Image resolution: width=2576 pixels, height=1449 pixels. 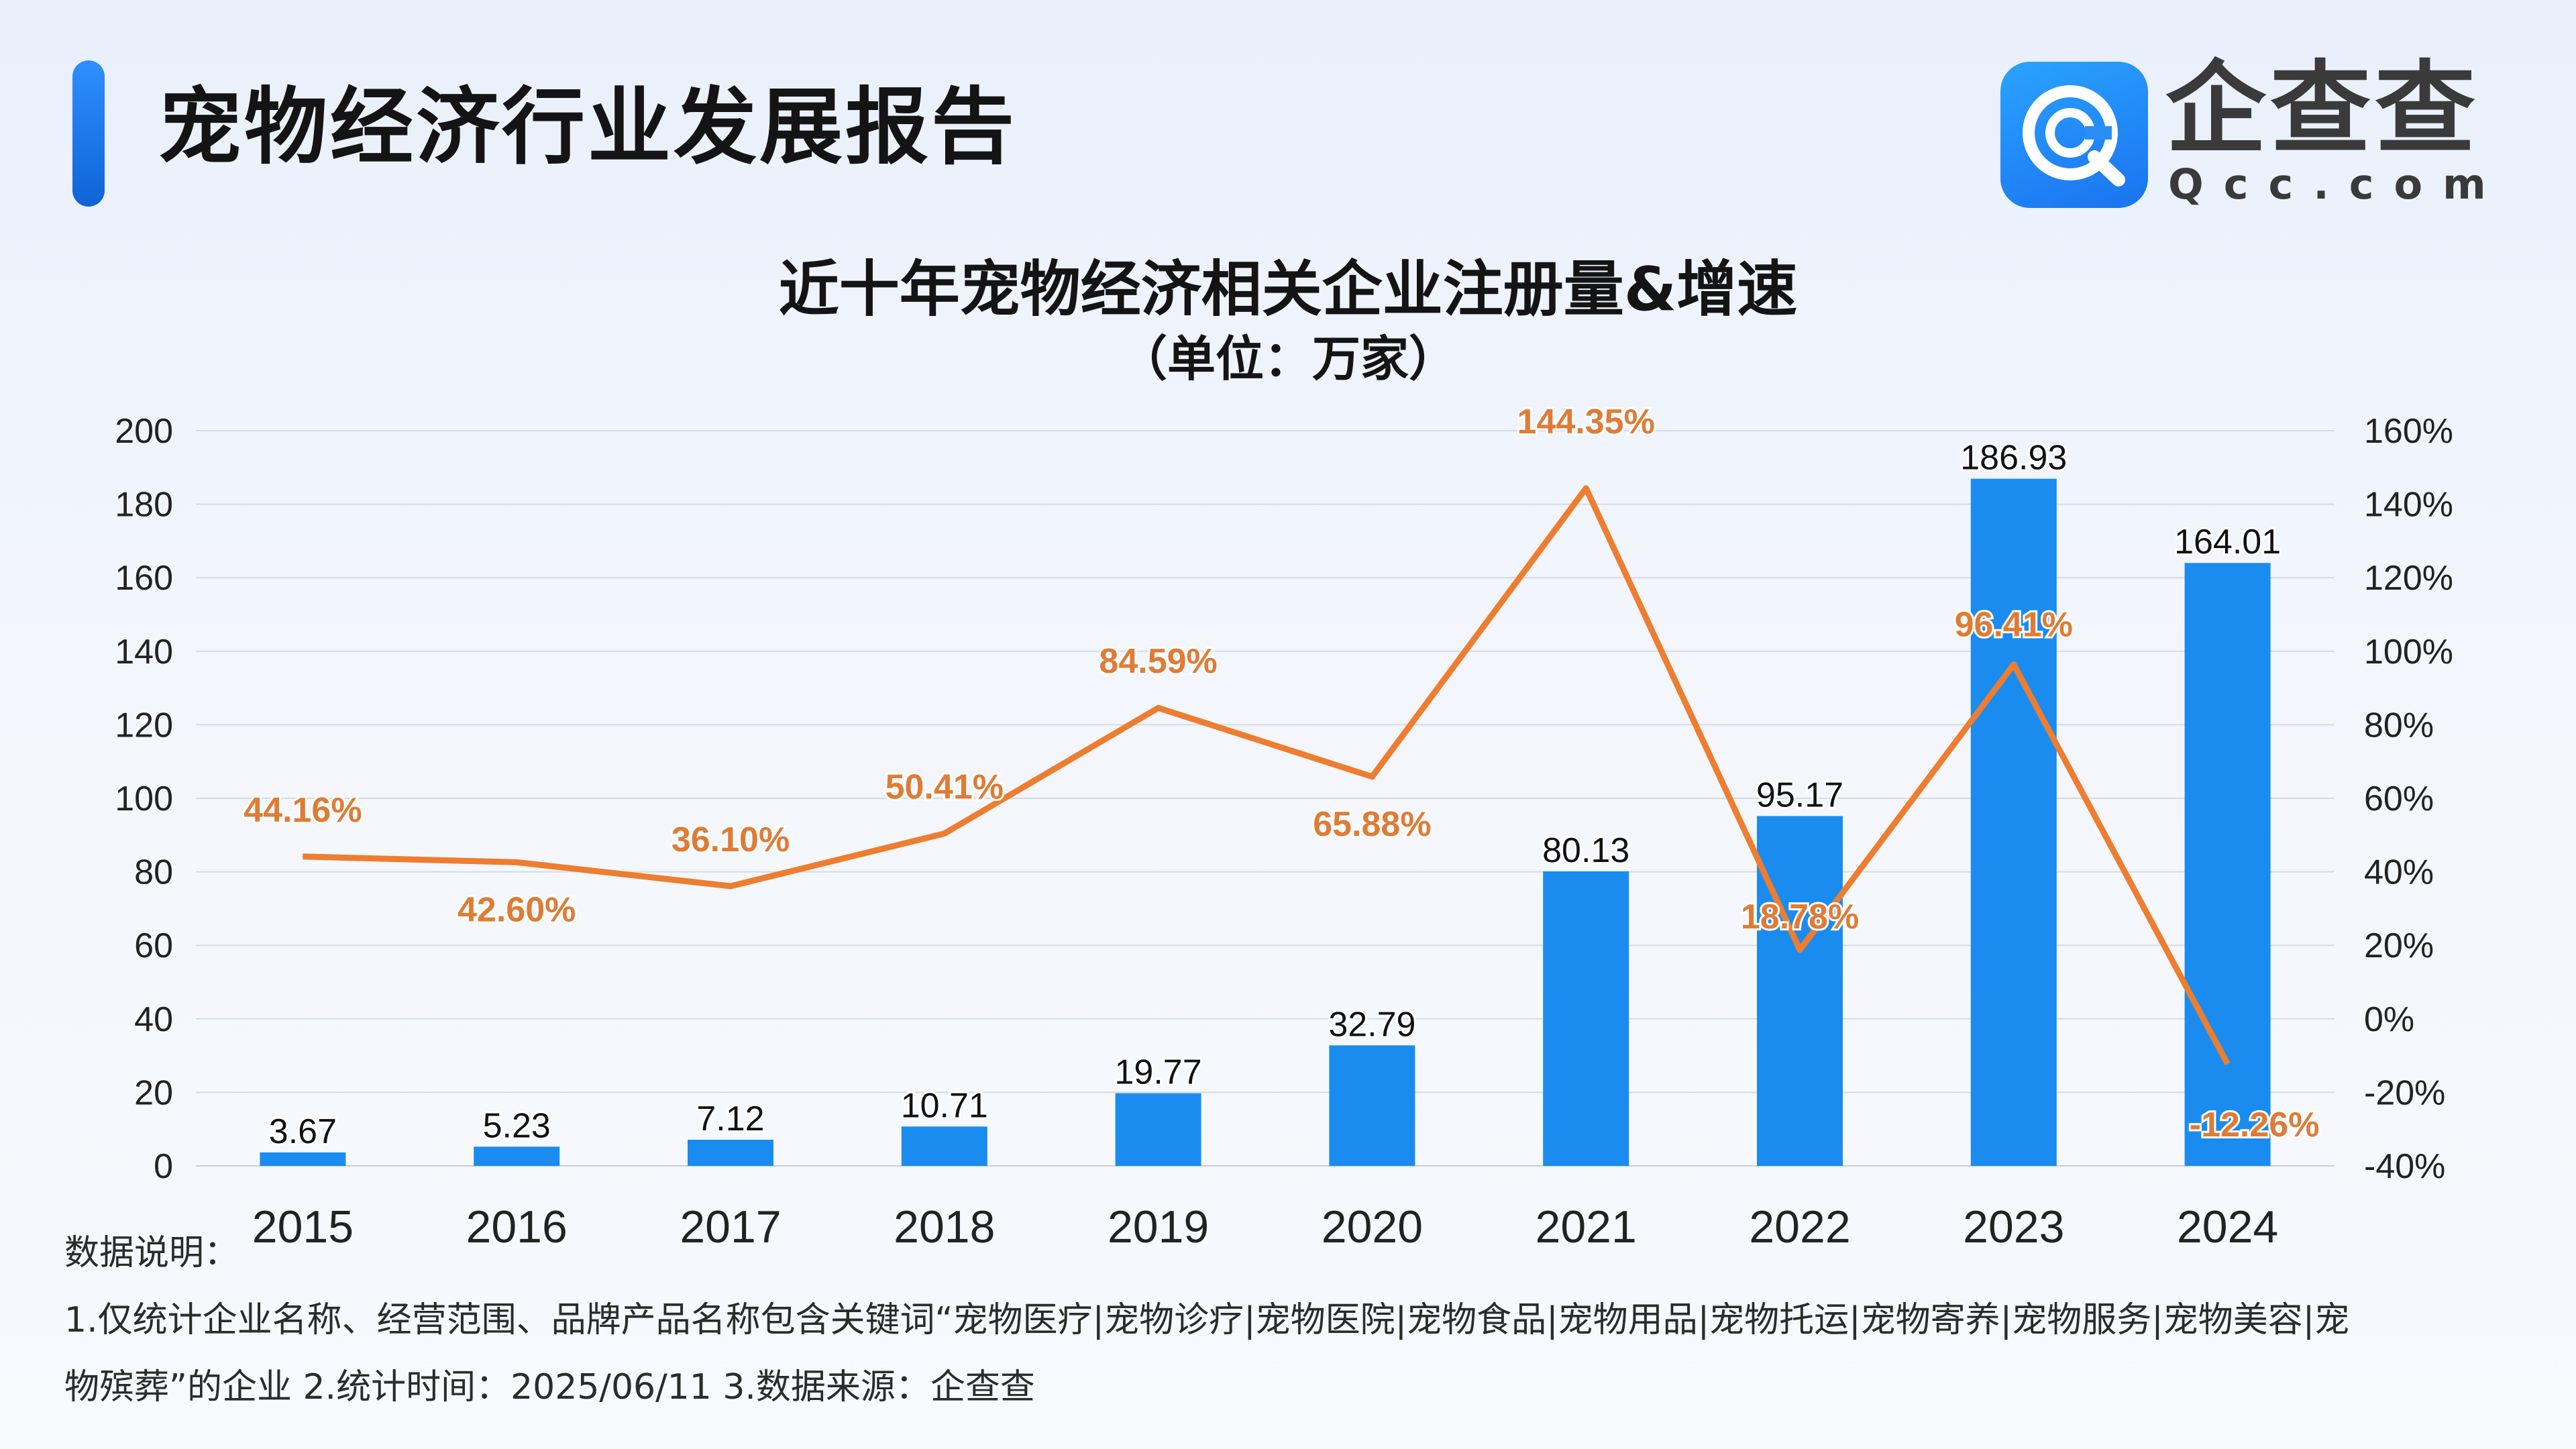 I want to click on right-tick-label: -40%, so click(x=2404, y=1166).